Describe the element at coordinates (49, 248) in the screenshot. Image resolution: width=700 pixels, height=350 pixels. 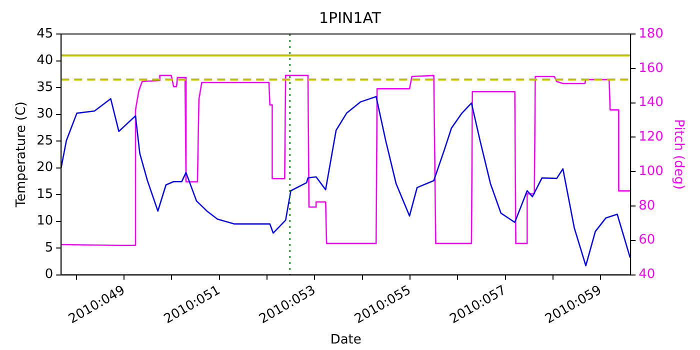
I see `y-tick-label: 5` at that location.